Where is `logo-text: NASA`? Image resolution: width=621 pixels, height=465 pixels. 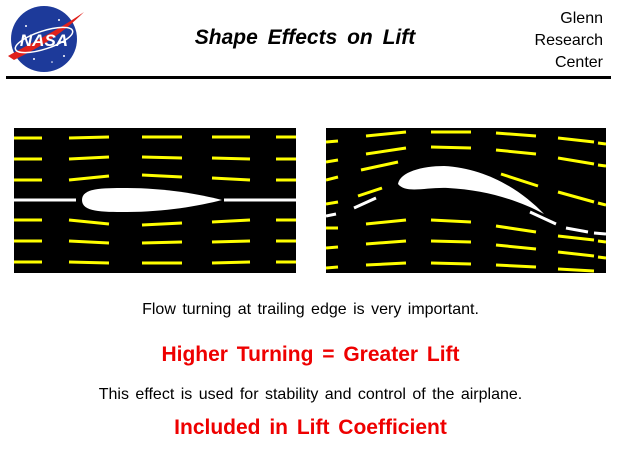
logo-text: NASA is located at coordinates (44, 40).